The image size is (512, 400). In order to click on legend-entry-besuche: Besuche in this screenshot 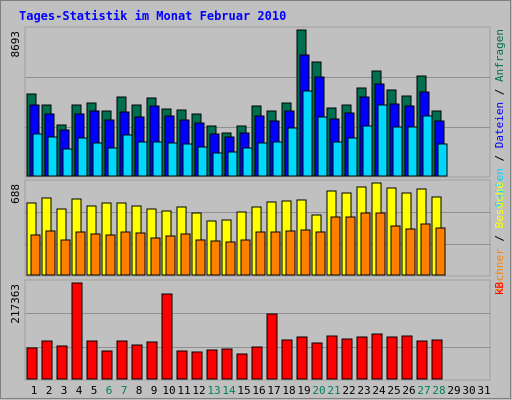, I will do `click(499, 205)`.